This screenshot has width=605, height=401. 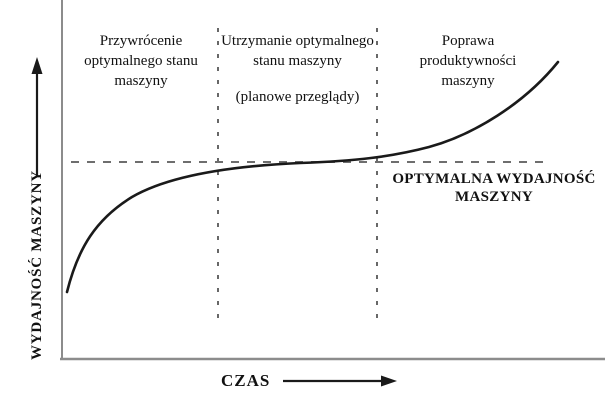 I want to click on x-axis-arrow-icon, so click(x=340, y=381).